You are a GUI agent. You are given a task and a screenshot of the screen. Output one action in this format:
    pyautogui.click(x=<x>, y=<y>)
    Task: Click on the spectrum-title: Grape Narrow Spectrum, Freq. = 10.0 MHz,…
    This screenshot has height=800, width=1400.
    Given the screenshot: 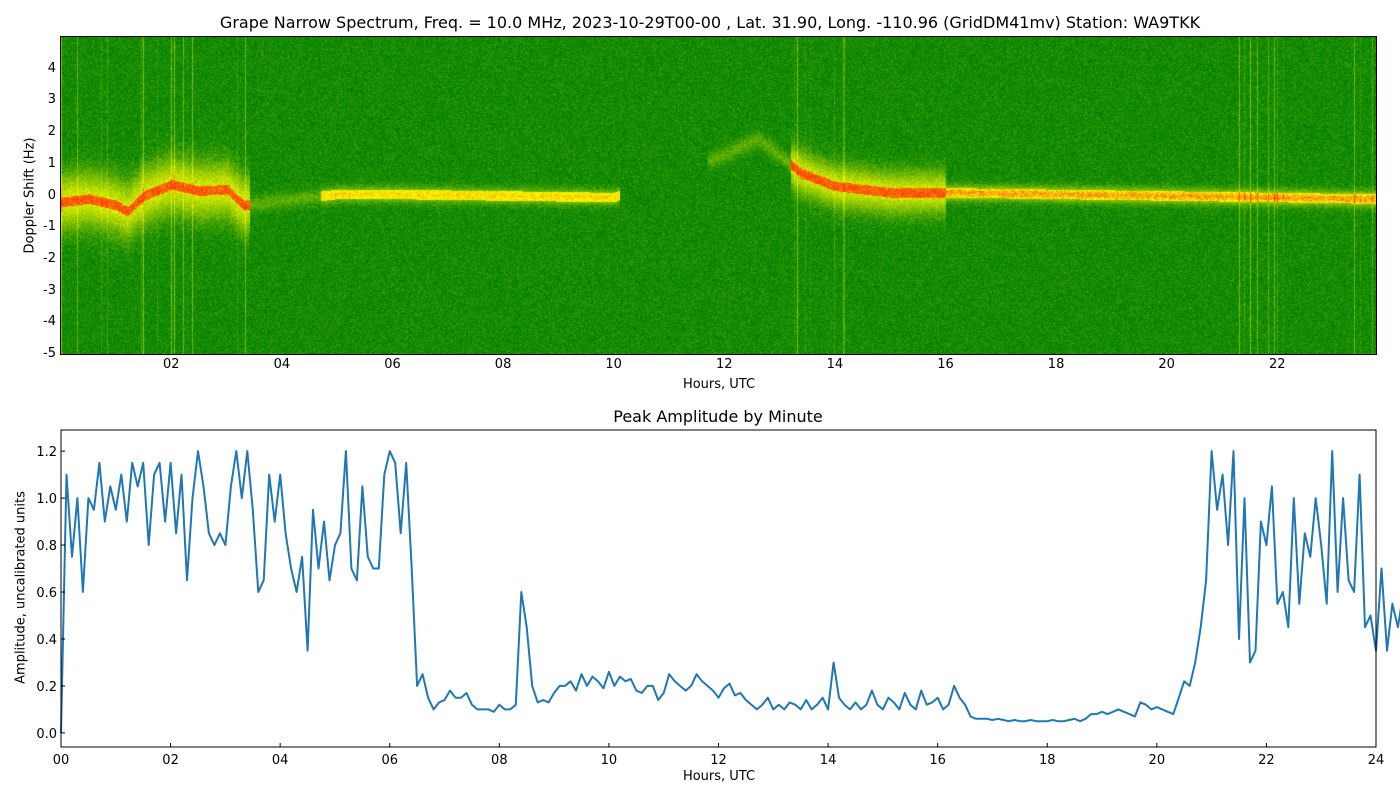 What is the action you would take?
    pyautogui.click(x=710, y=22)
    